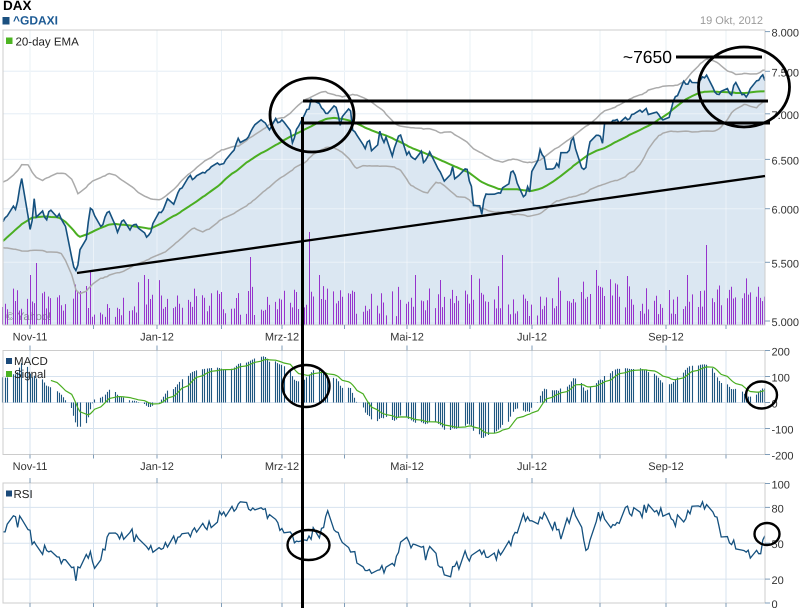 This screenshot has width=800, height=613. I want to click on svg-text: 80, so click(778, 509).